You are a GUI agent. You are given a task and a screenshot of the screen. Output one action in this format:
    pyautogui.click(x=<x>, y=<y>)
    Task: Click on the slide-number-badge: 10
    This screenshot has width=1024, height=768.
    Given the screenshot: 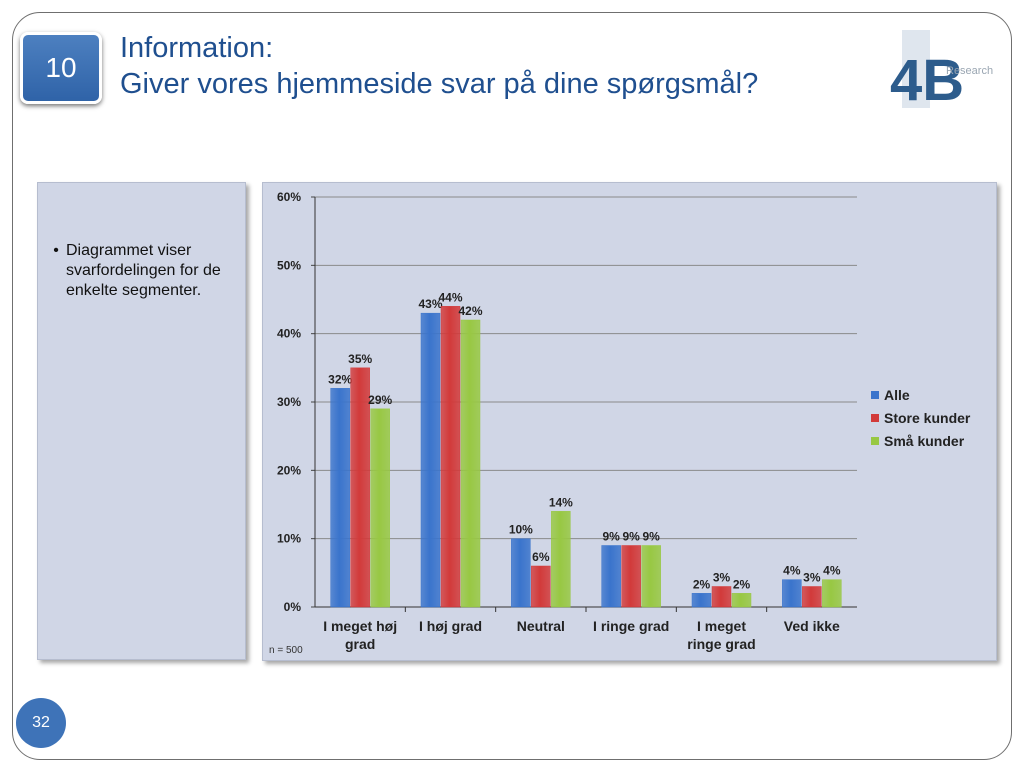 What is the action you would take?
    pyautogui.click(x=61, y=68)
    